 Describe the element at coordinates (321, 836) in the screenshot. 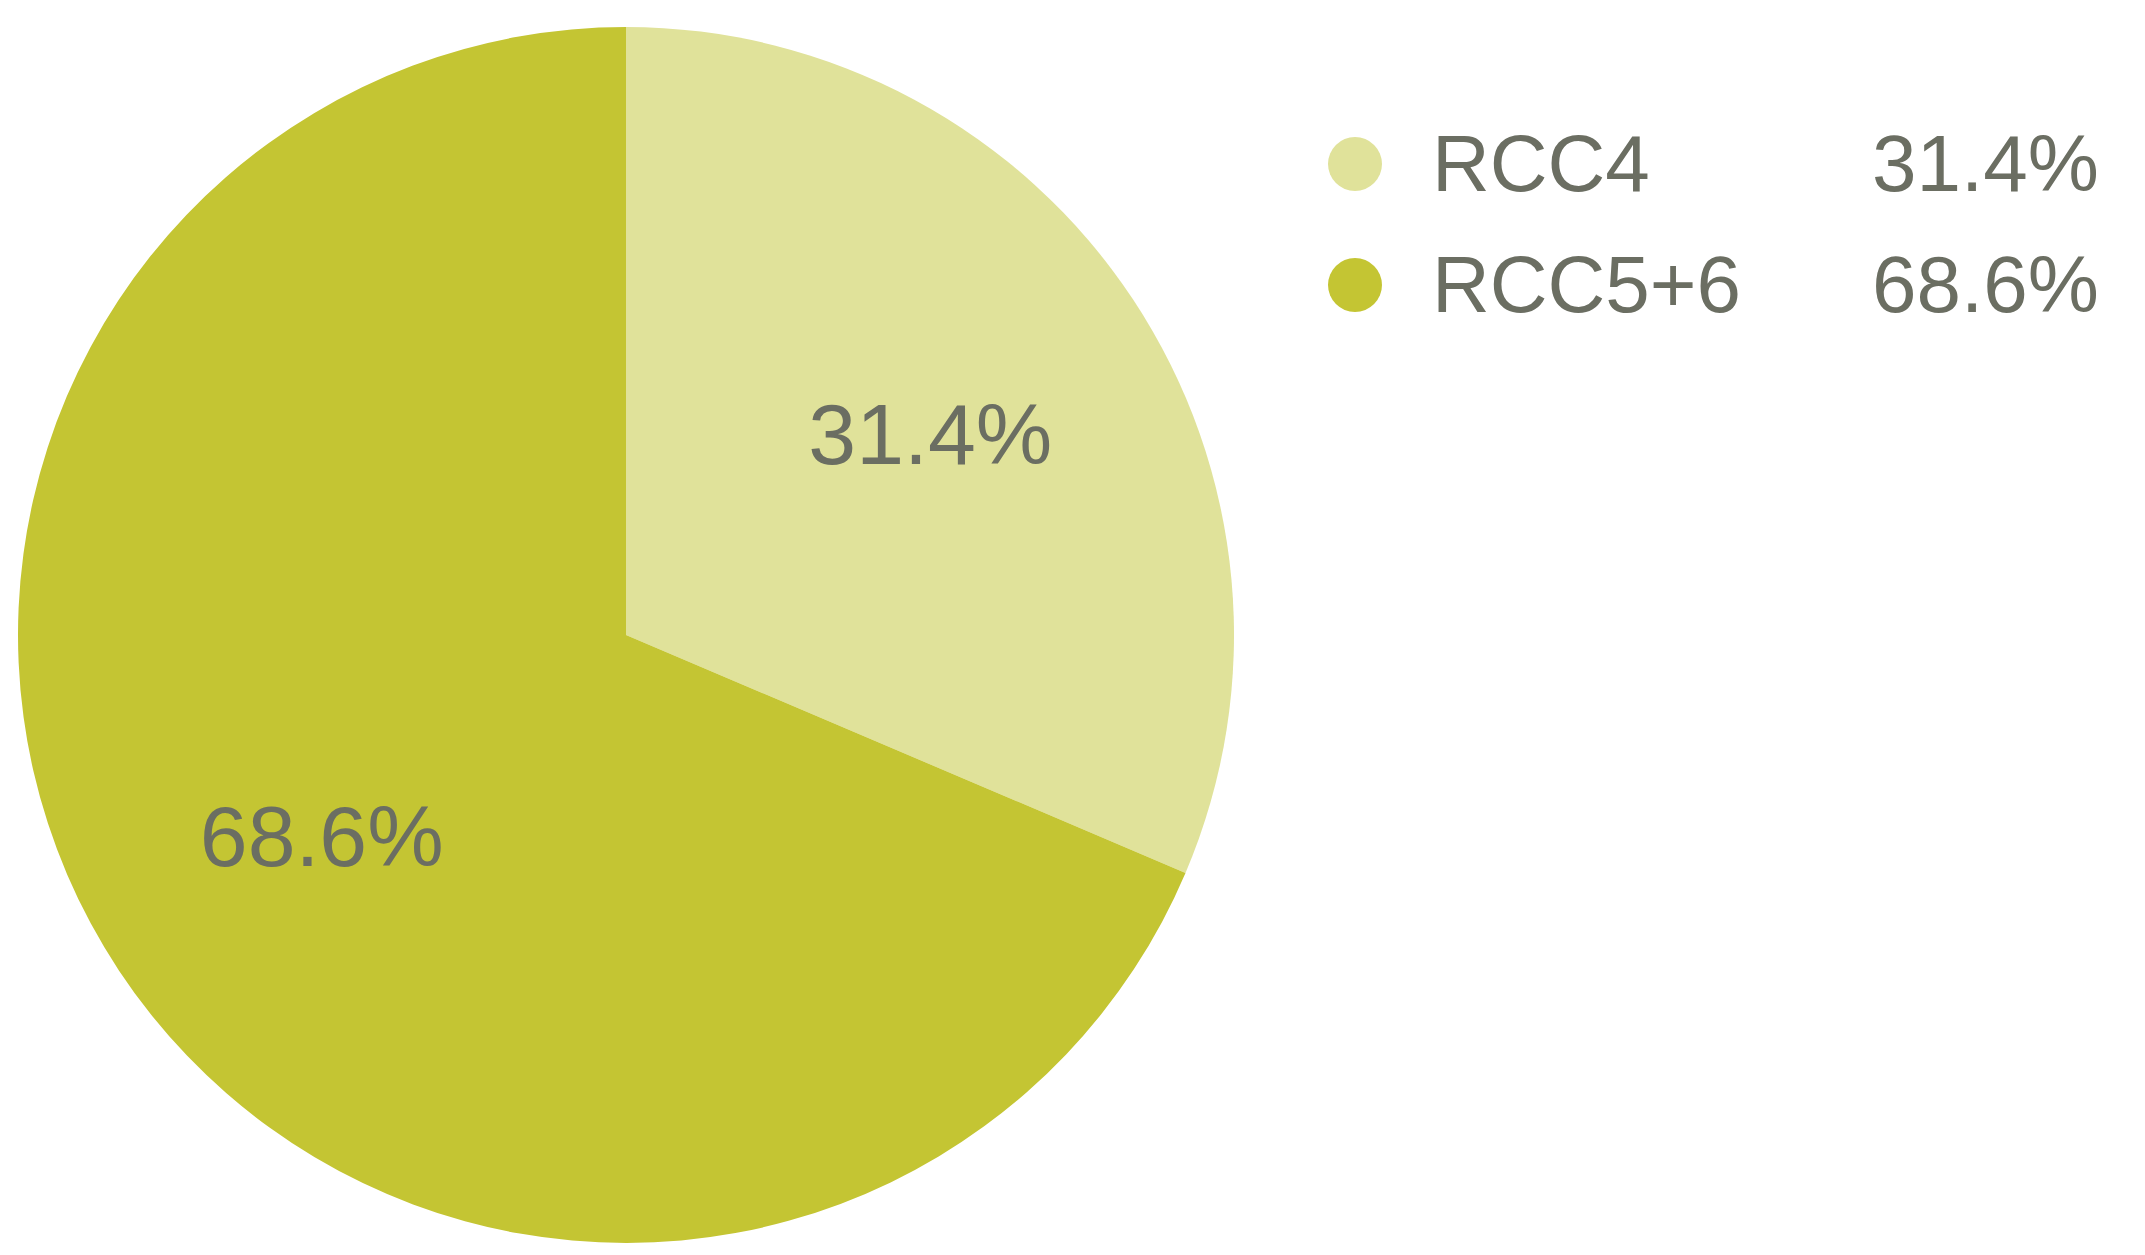

I see `data-label: 68.6%` at that location.